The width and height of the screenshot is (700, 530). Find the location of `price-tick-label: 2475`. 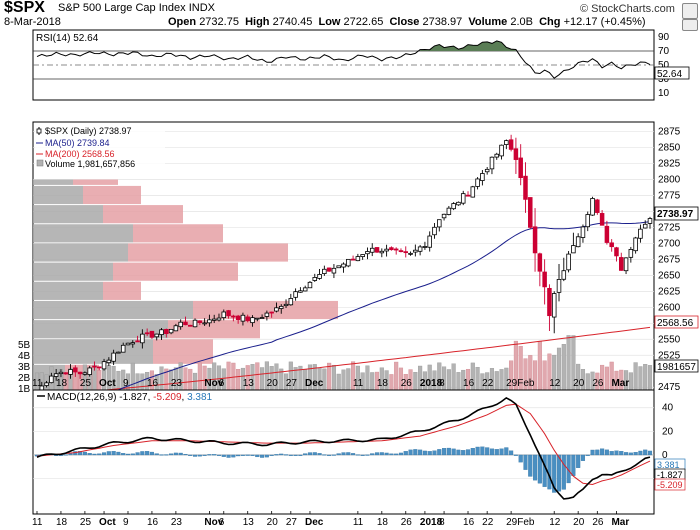

price-tick-label: 2475 is located at coordinates (669, 387).